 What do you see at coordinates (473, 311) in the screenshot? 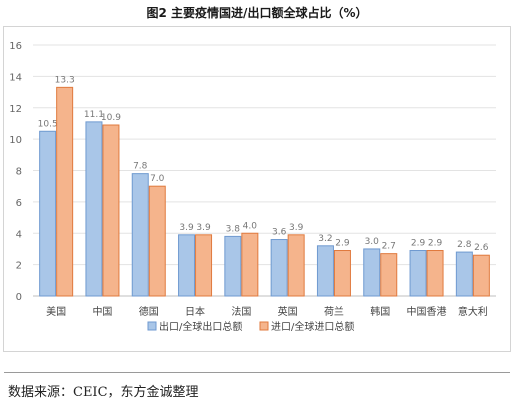
I see `category-label: 意大利` at bounding box center [473, 311].